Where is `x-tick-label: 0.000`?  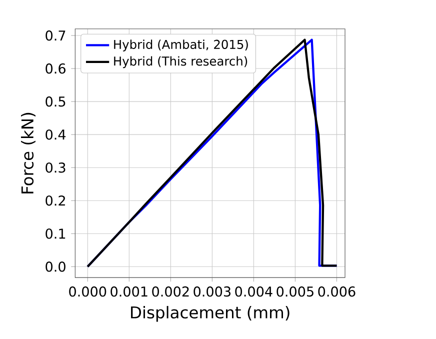
x-tick-label: 0.000 is located at coordinates (87, 291).